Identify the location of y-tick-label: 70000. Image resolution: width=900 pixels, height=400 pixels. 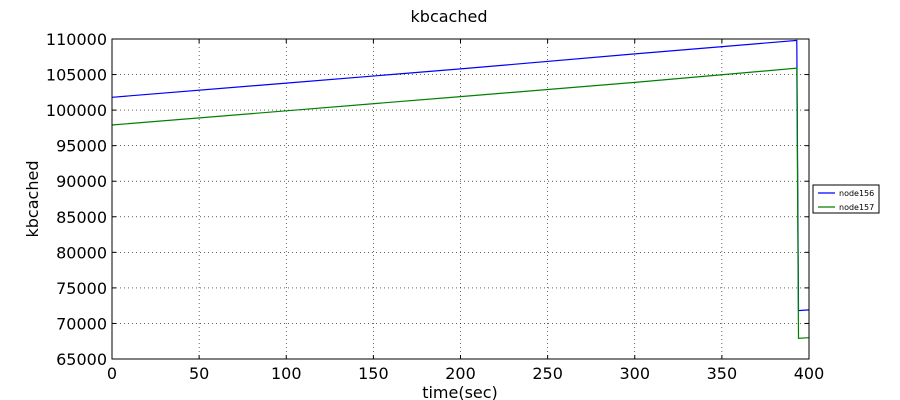
(81, 323).